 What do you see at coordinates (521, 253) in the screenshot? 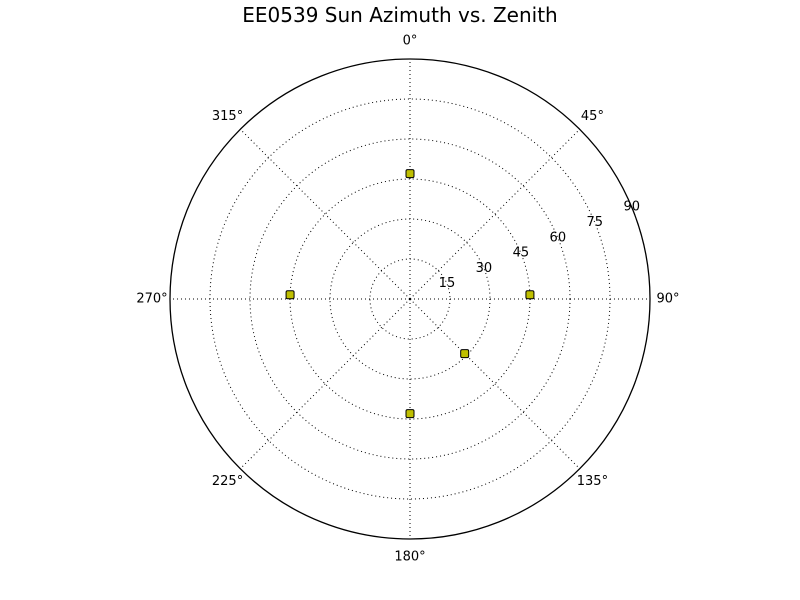
I see `r-tick-label-45: 45` at bounding box center [521, 253].